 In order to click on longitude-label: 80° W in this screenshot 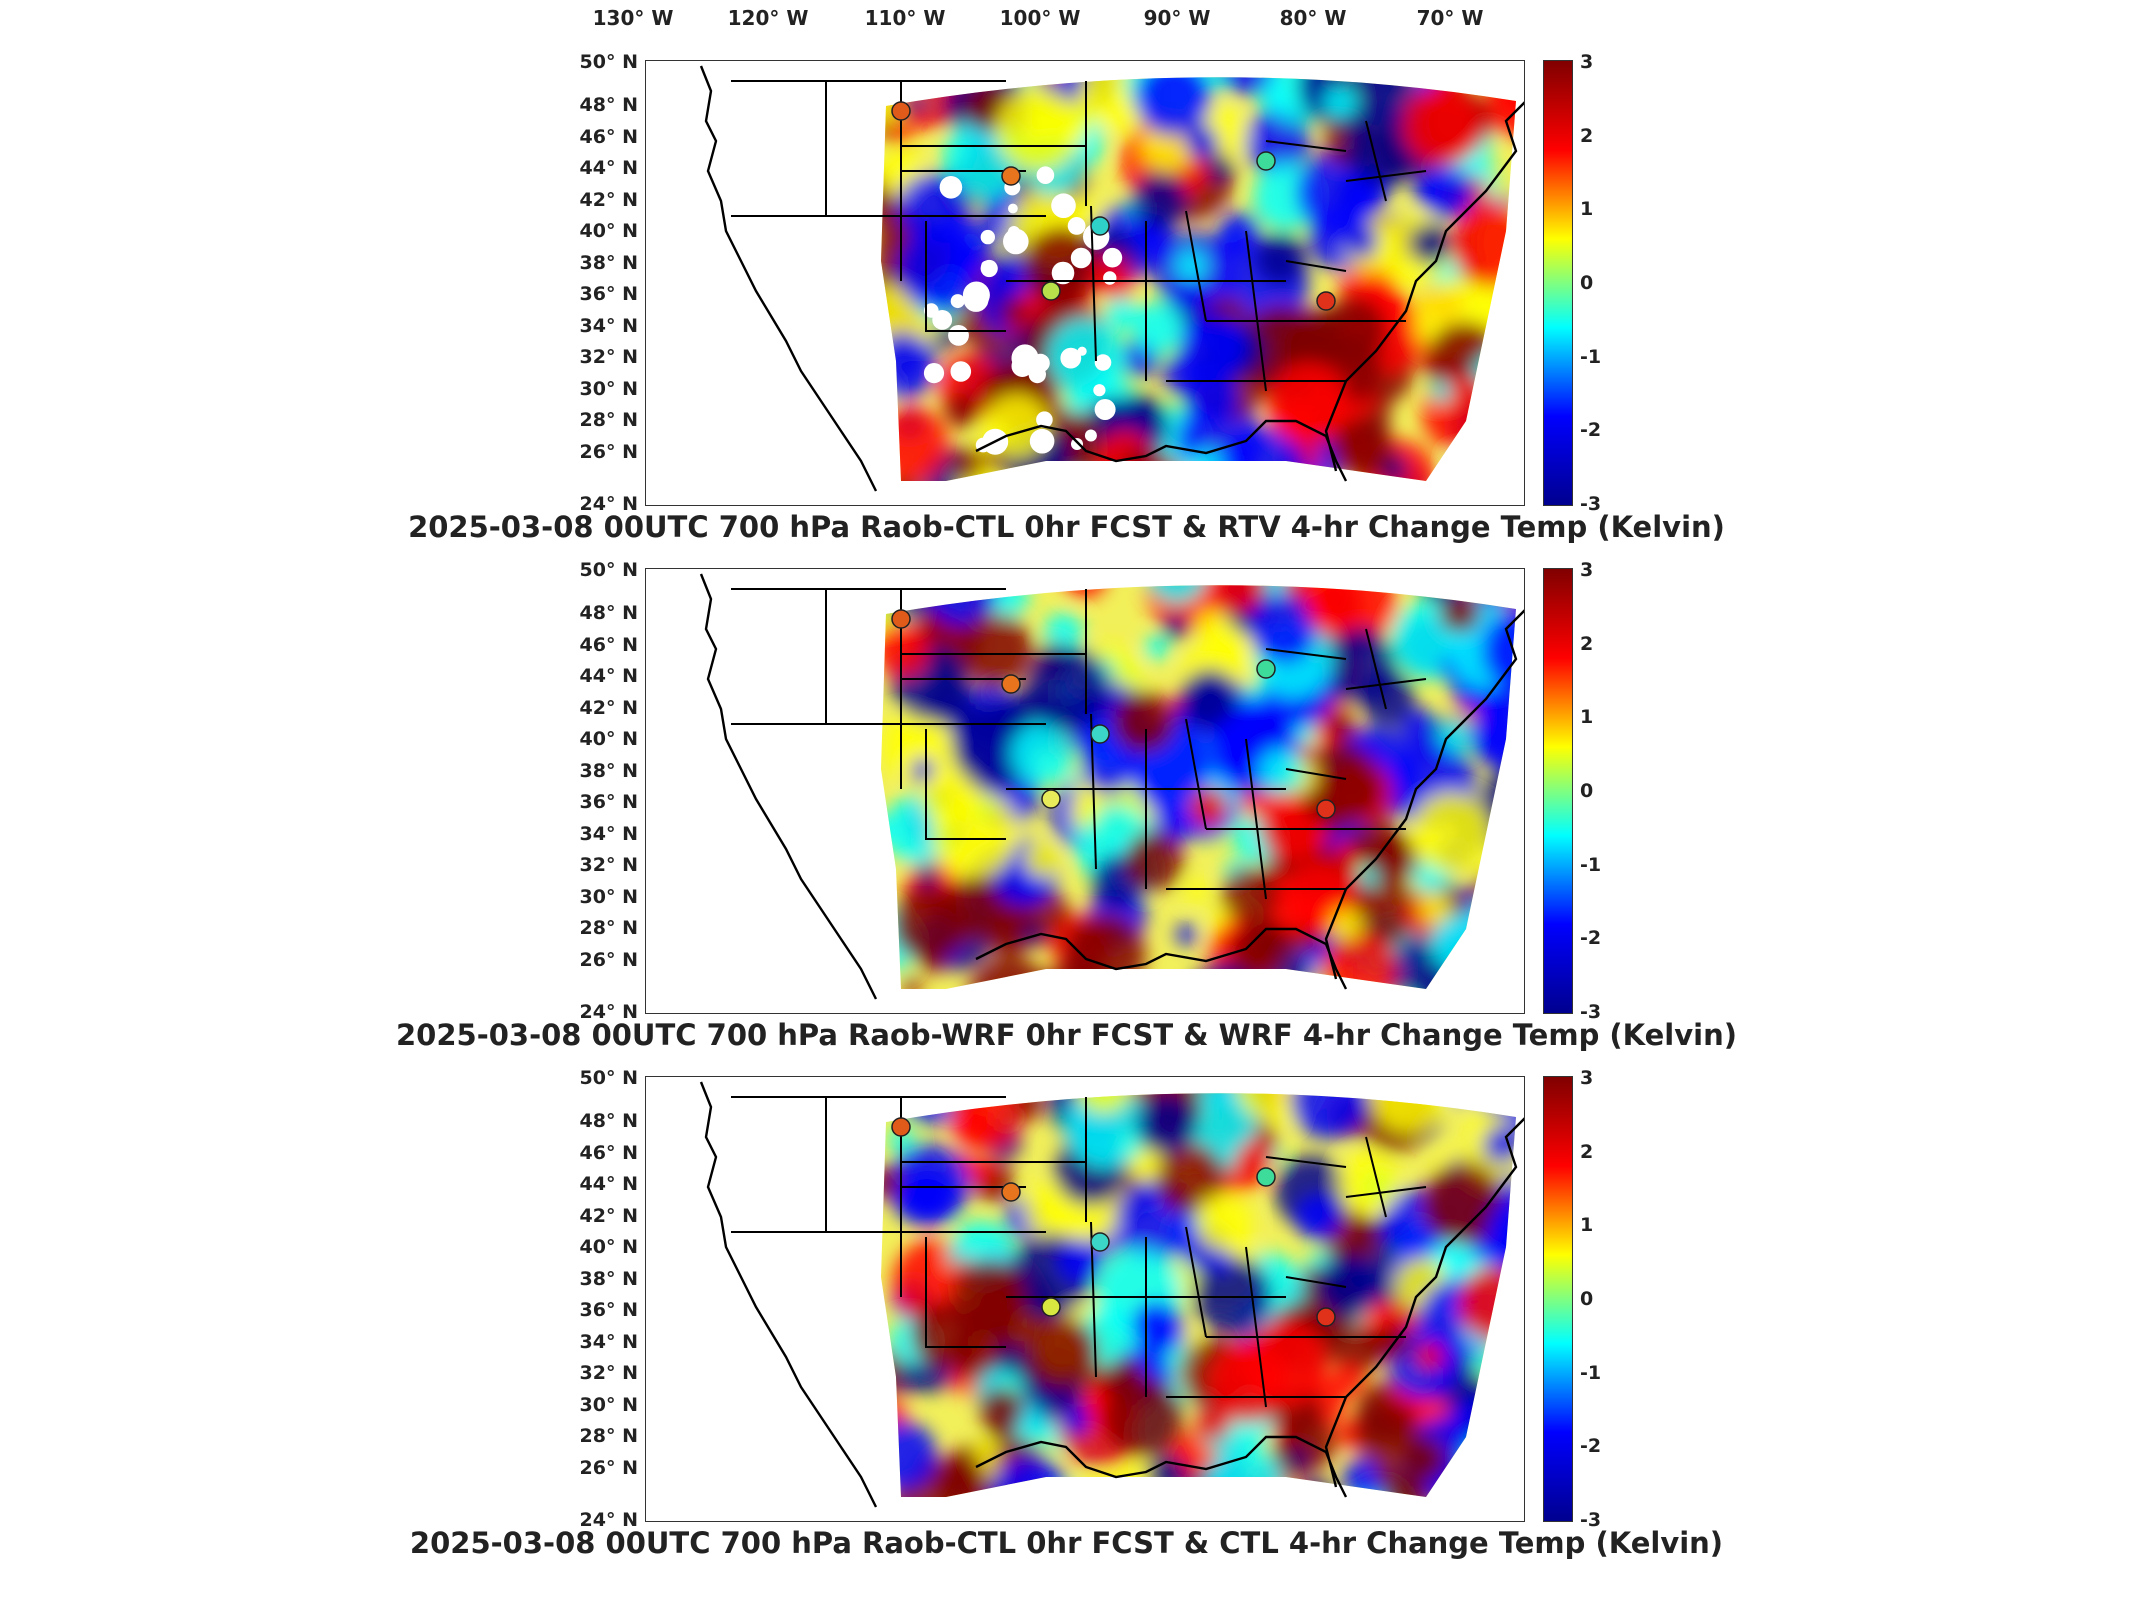, I will do `click(1313, 18)`.